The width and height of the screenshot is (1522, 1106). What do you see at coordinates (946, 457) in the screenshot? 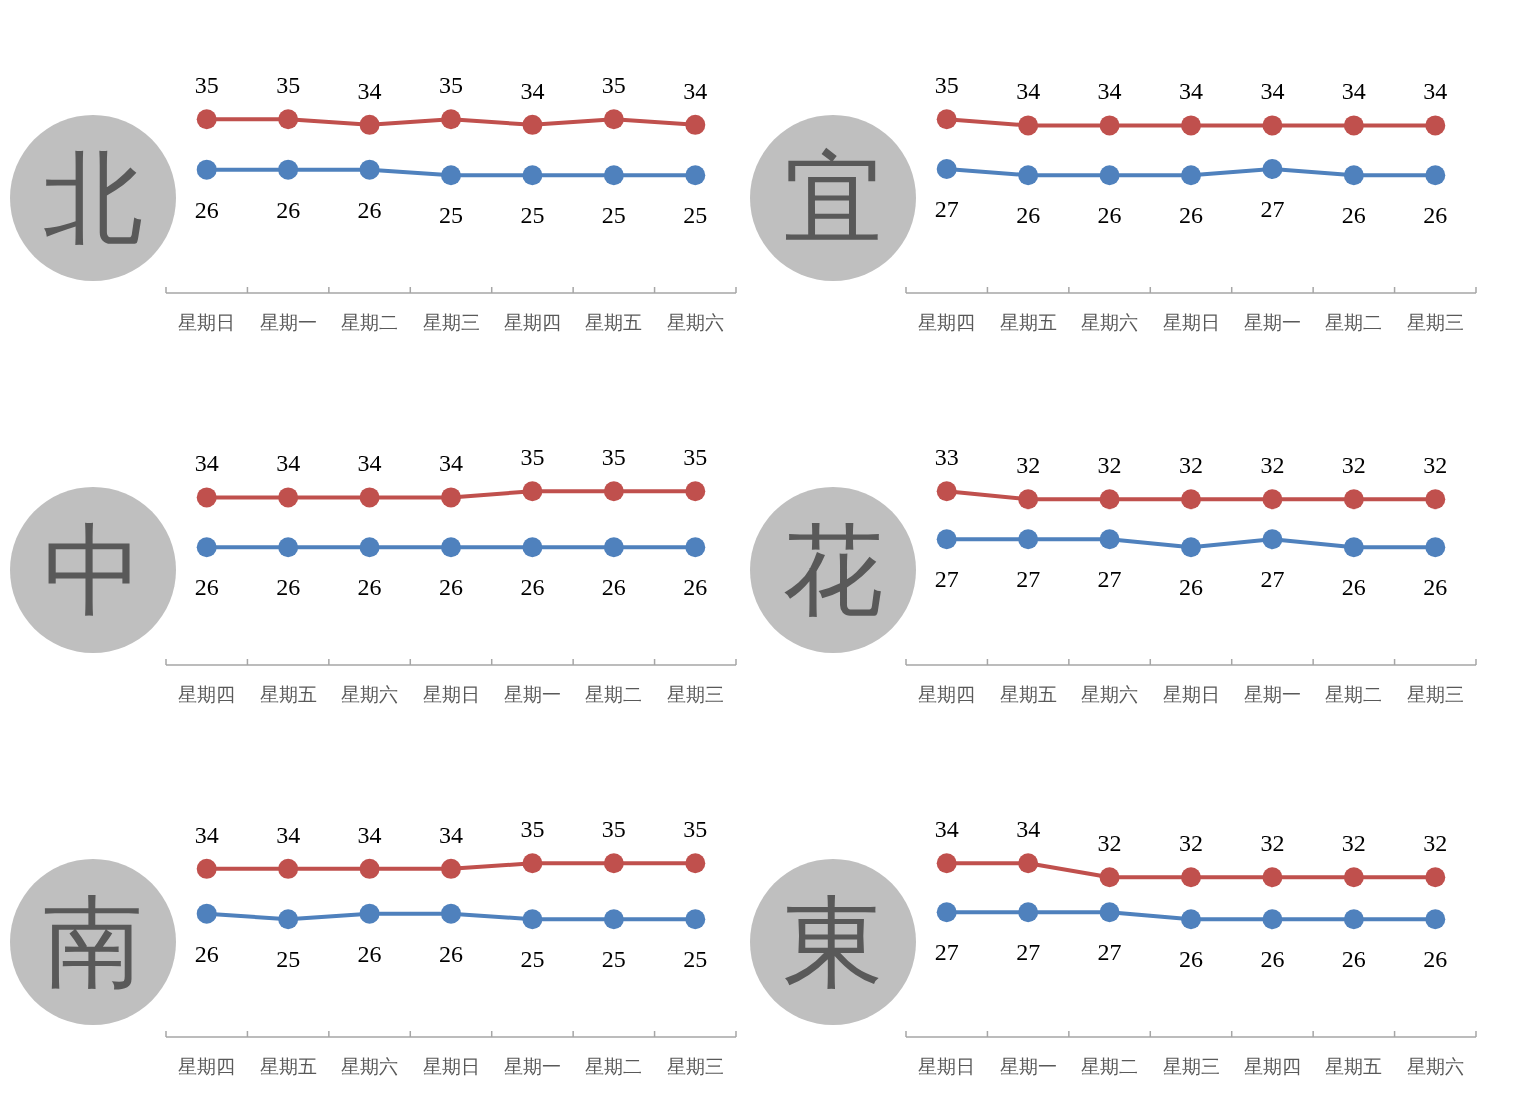
I see `data-label: 33` at bounding box center [946, 457].